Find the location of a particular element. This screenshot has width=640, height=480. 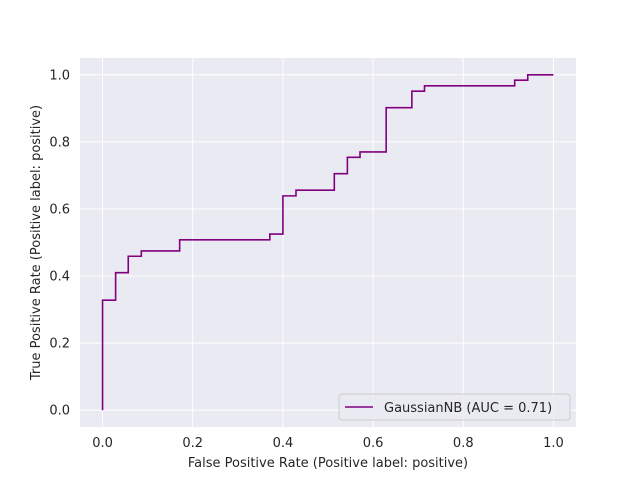

y-tick-labels: 0.0 0.2 0.4 0.6 0.8 1.0 is located at coordinates (59, 243).